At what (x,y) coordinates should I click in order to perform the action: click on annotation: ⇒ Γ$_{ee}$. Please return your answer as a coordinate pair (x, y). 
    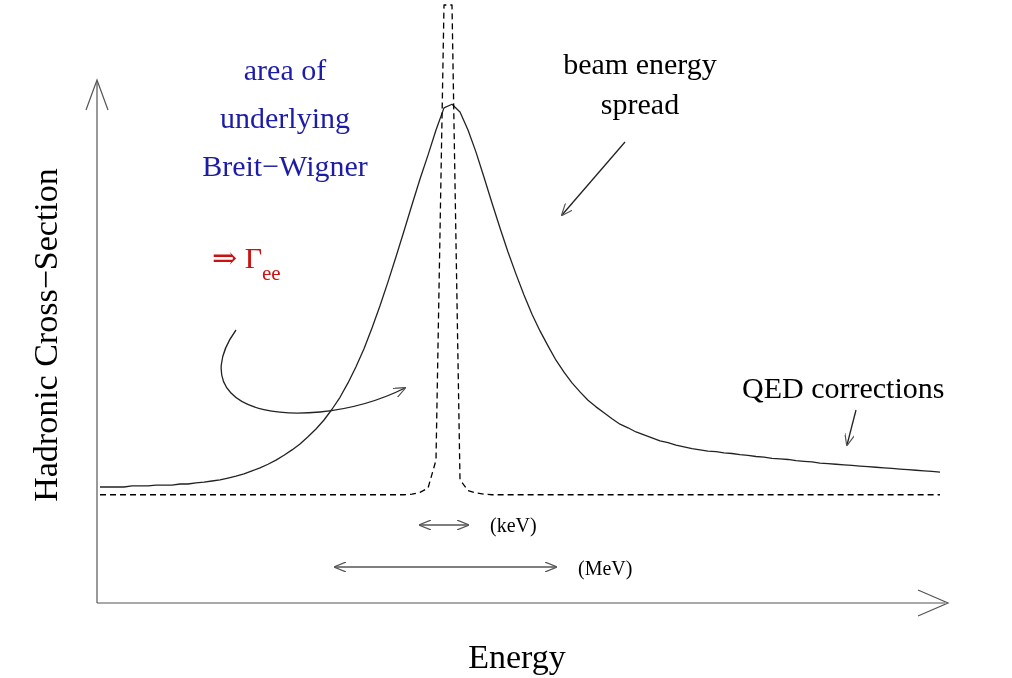
    Looking at the image, I should click on (246, 263).